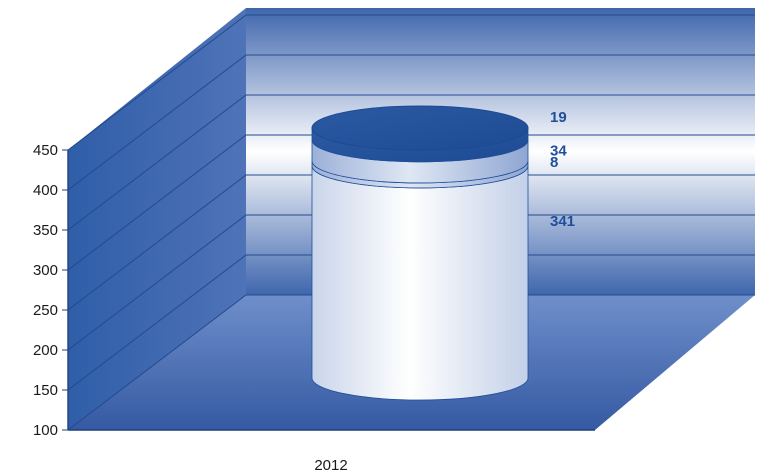 The width and height of the screenshot is (763, 474). Describe the element at coordinates (45, 430) in the screenshot. I see `y-tick-label: 100` at that location.